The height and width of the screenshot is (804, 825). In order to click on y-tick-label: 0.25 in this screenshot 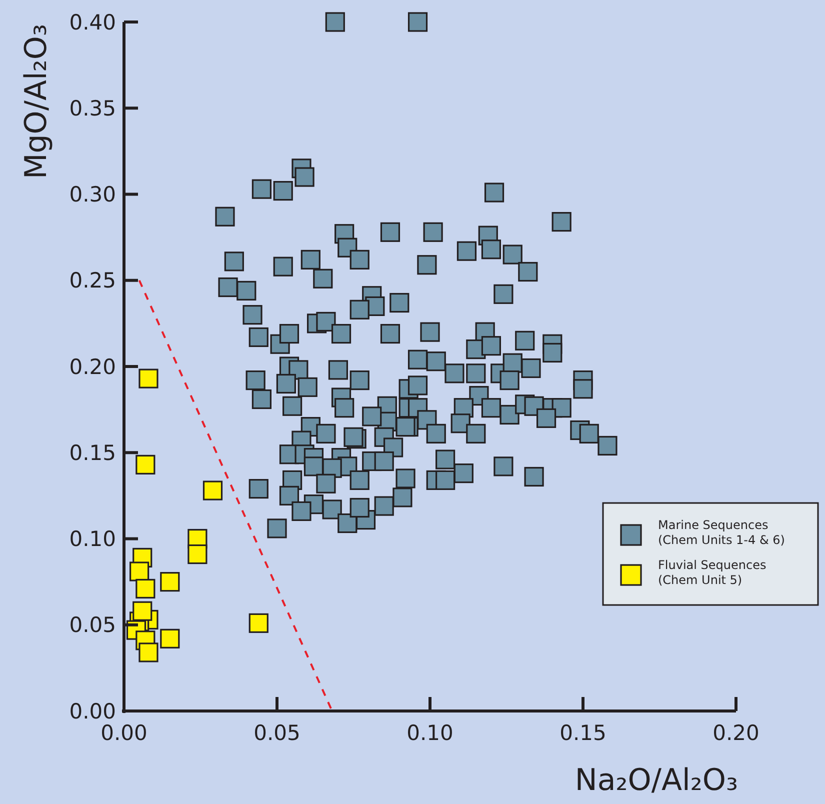, I will do `click(92, 280)`.